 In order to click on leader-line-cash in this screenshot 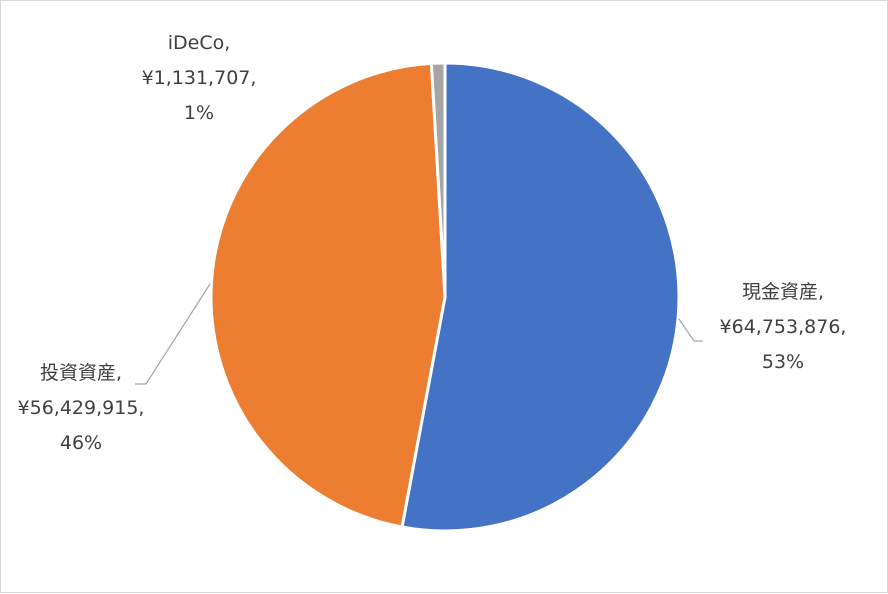, I will do `click(690, 330)`.